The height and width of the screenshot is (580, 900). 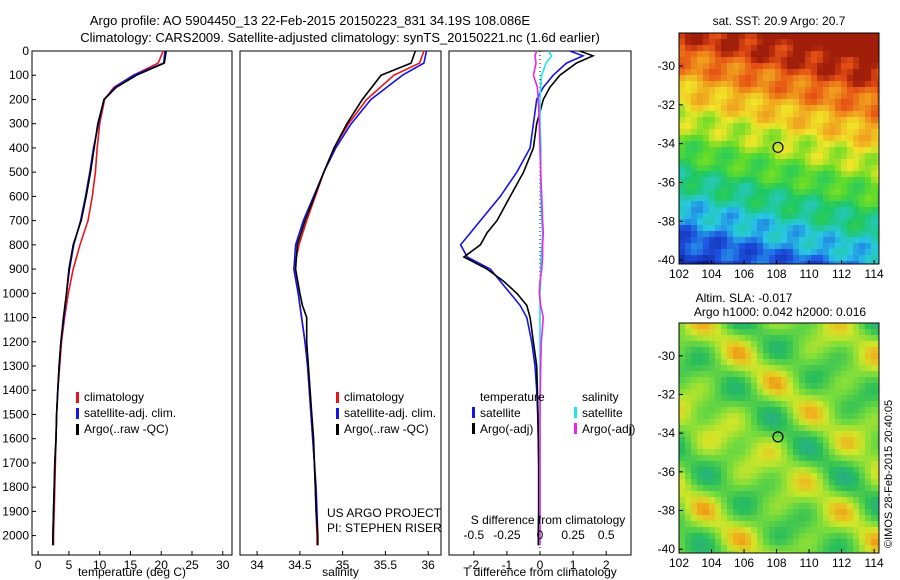 I want to click on map-frame, so click(x=779, y=438).